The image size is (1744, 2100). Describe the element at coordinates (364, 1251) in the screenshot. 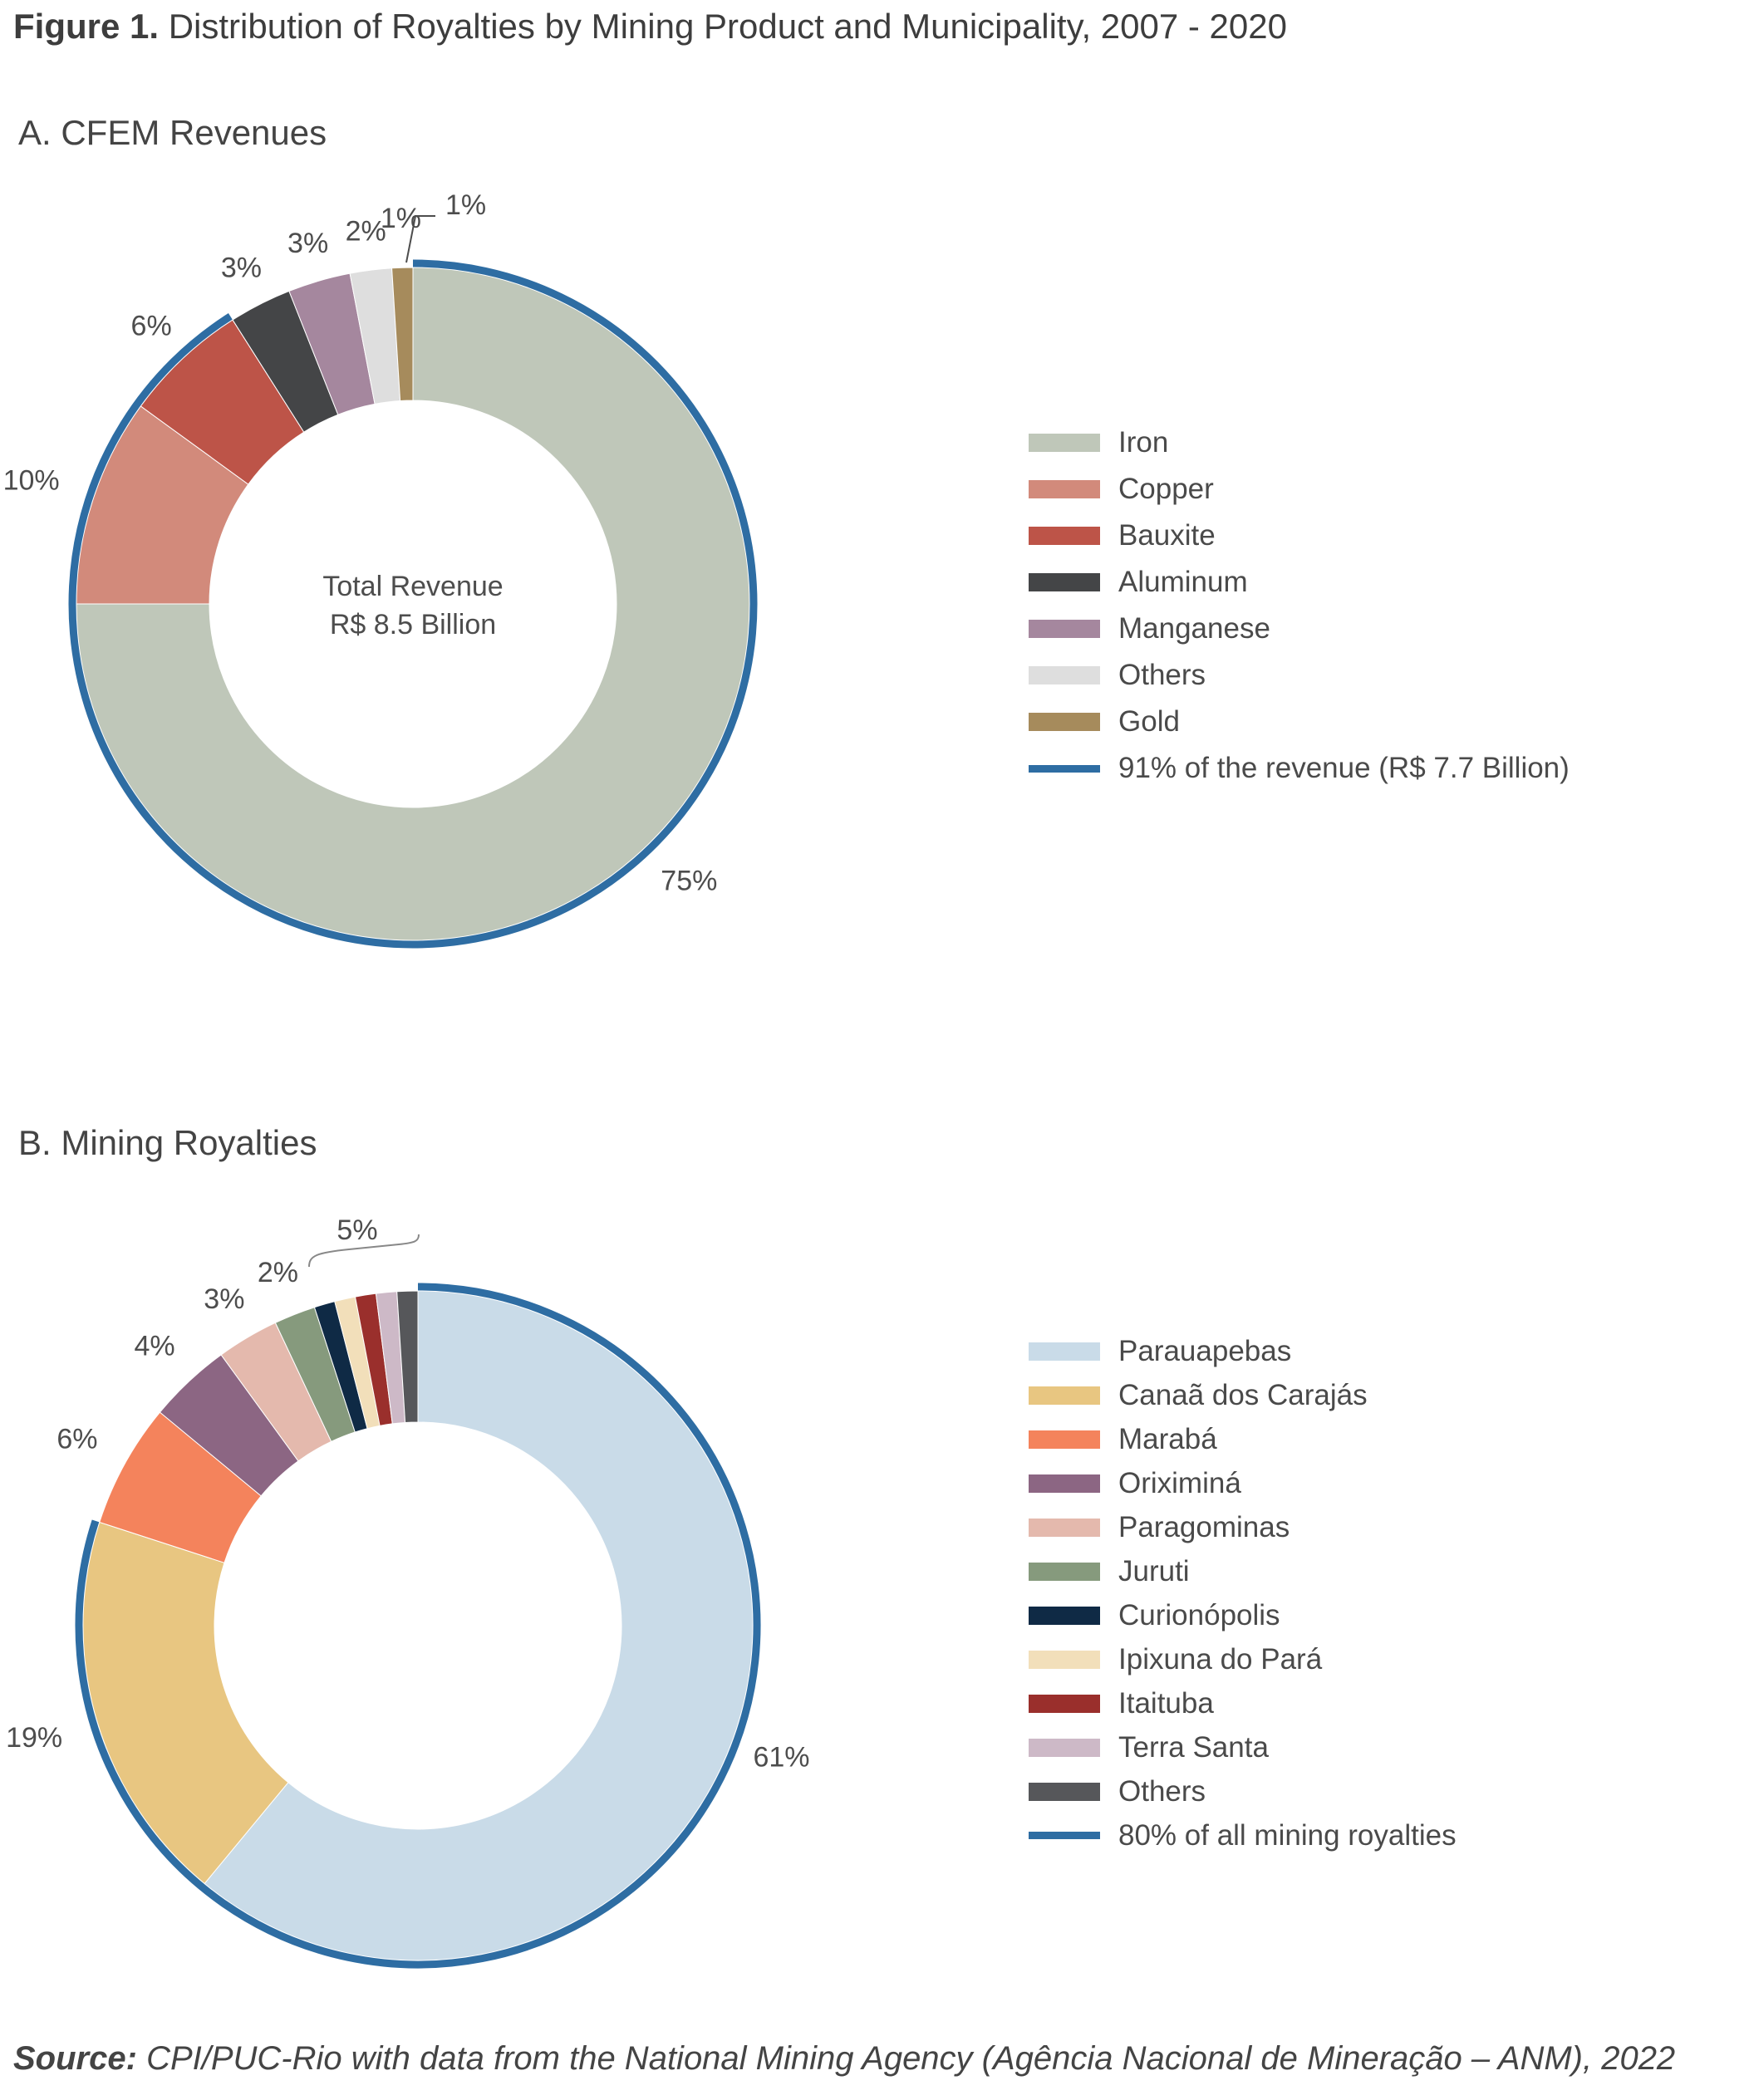

I see `group-bracket` at that location.